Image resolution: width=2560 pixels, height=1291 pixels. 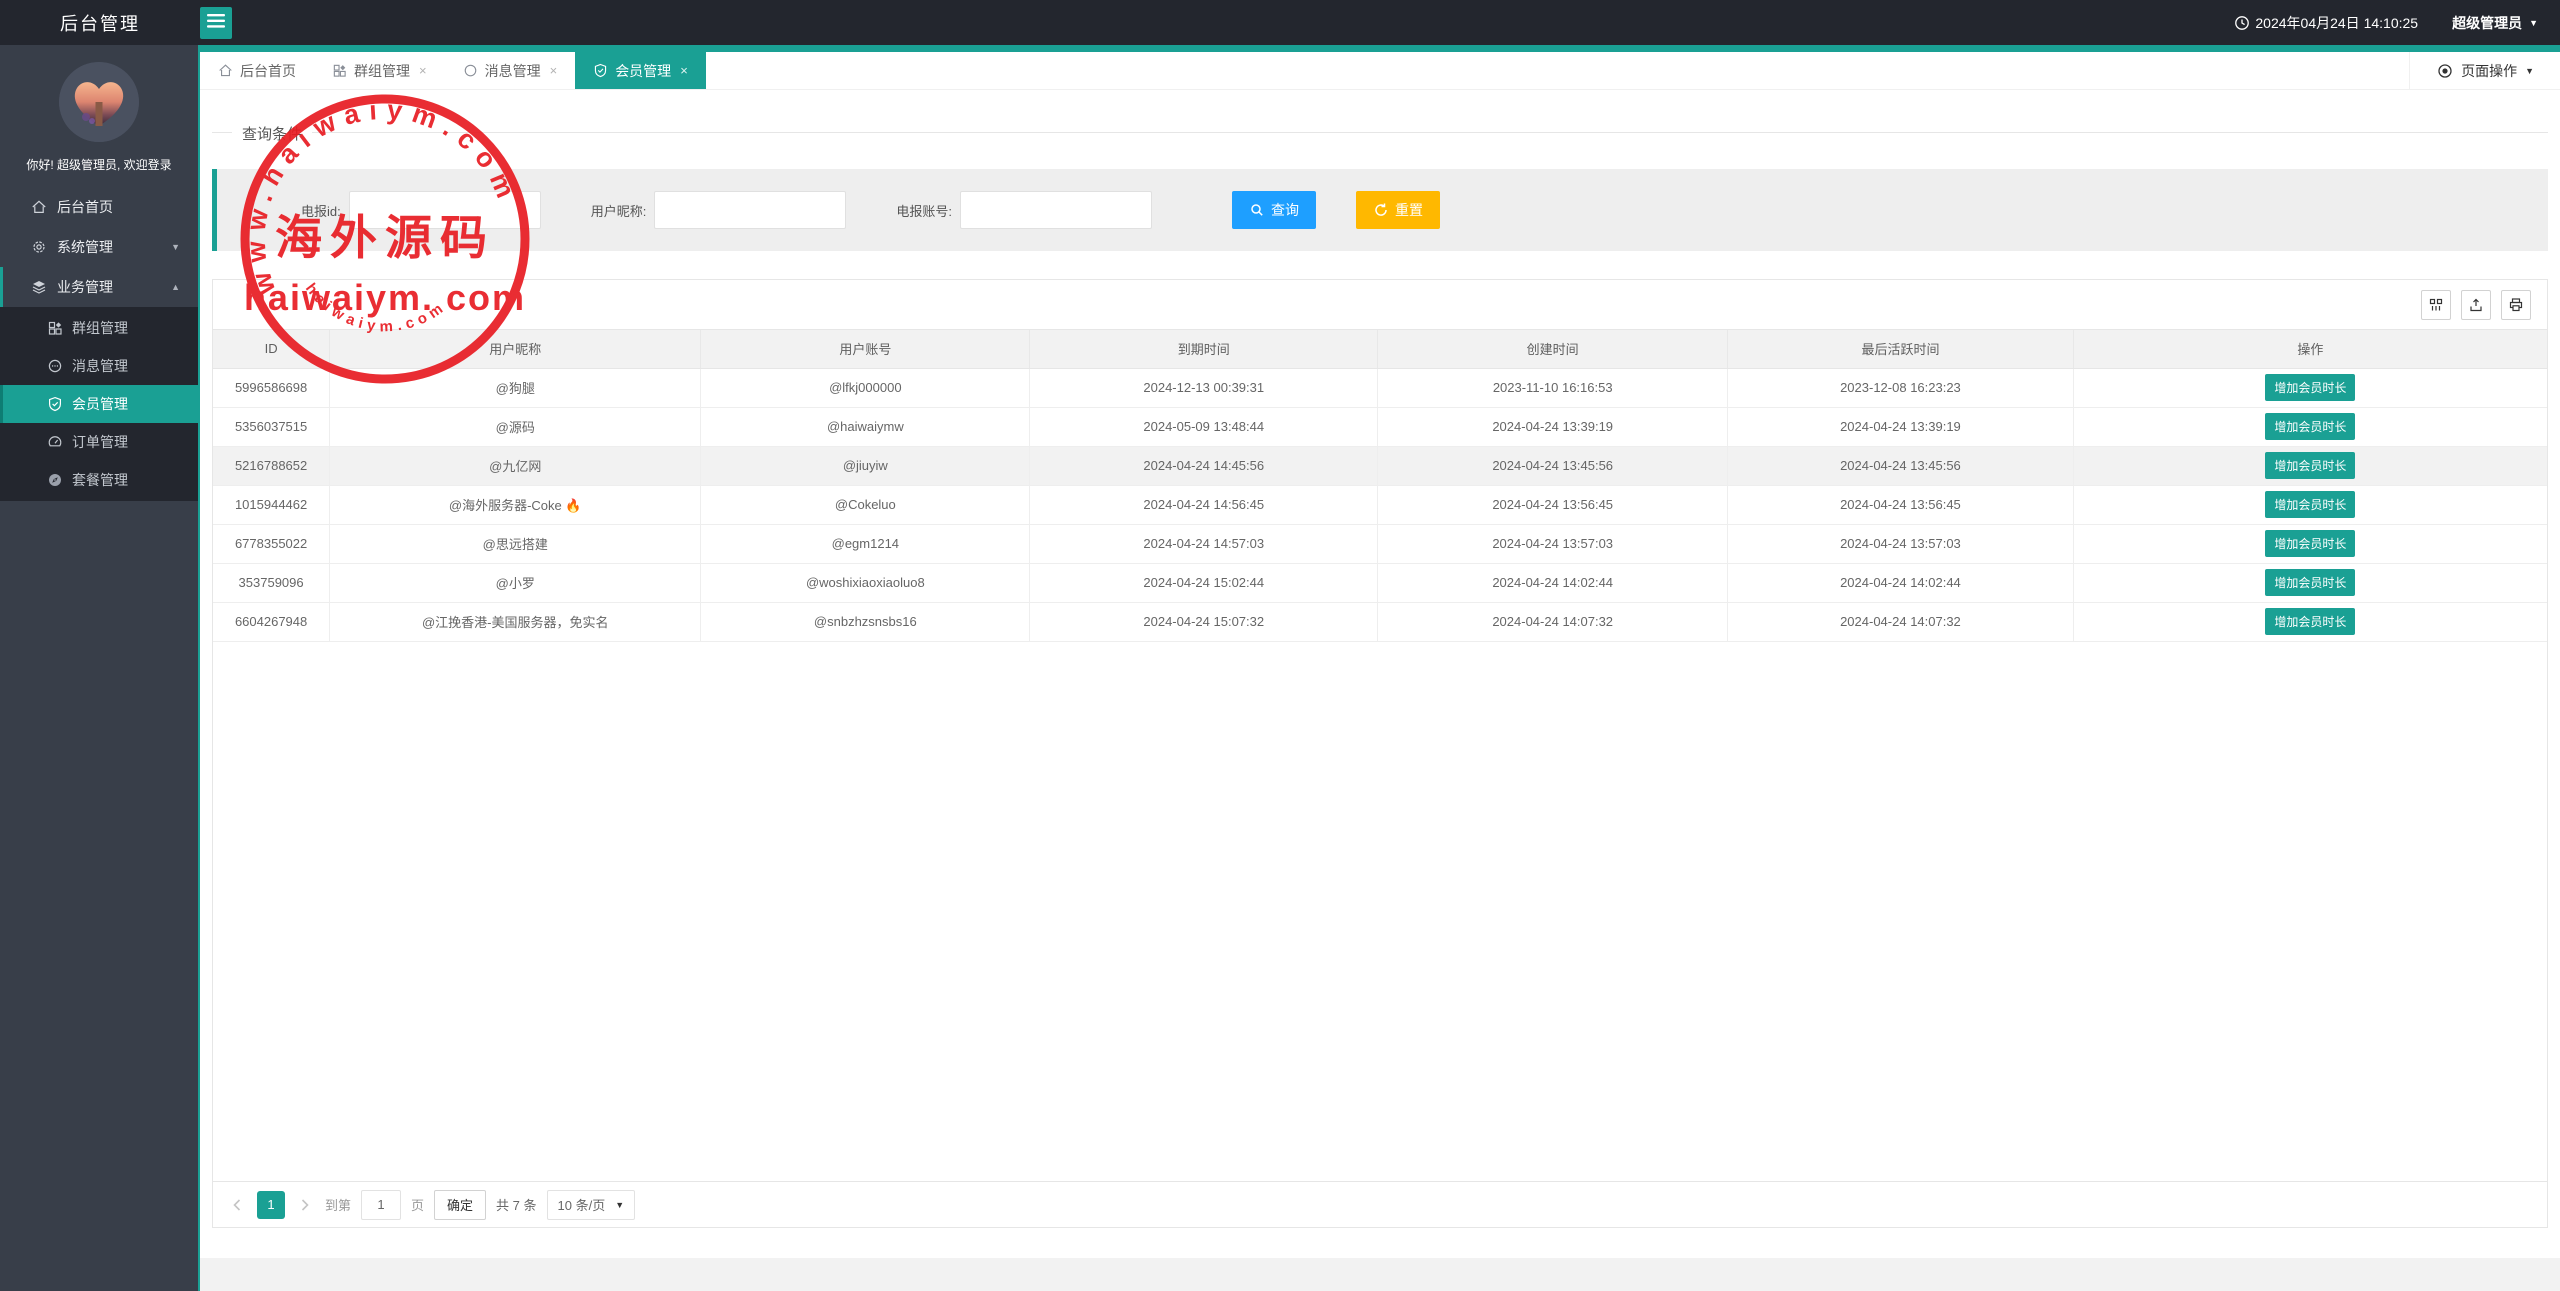 What do you see at coordinates (54, 480) in the screenshot?
I see `compass-icon` at bounding box center [54, 480].